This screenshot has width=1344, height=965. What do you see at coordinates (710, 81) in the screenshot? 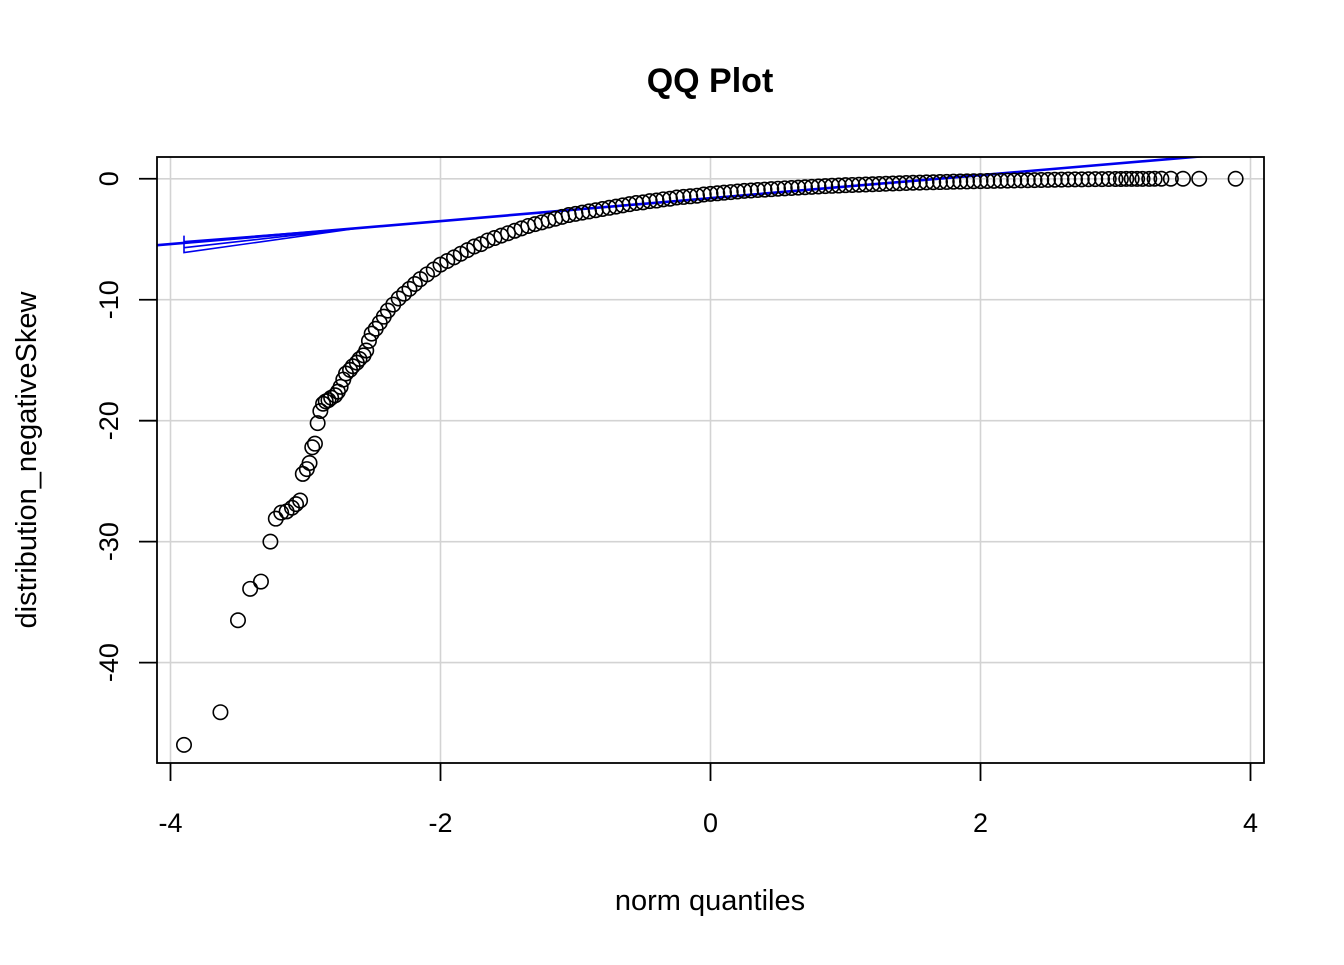
I see `chart-title: QQ Plot` at bounding box center [710, 81].